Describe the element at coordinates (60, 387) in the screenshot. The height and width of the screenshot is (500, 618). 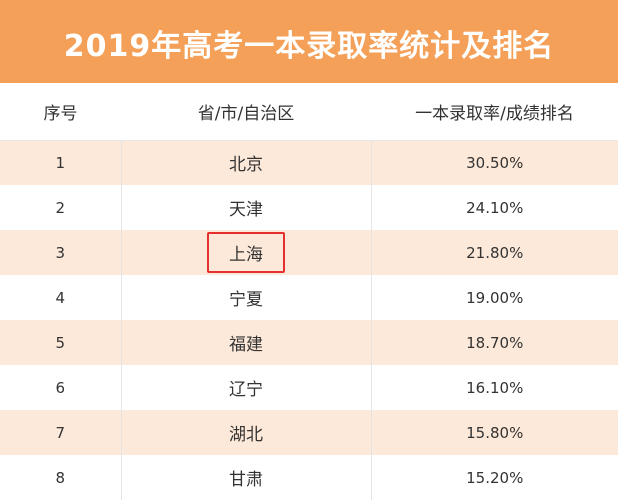
I see `cell-rank: 6` at that location.